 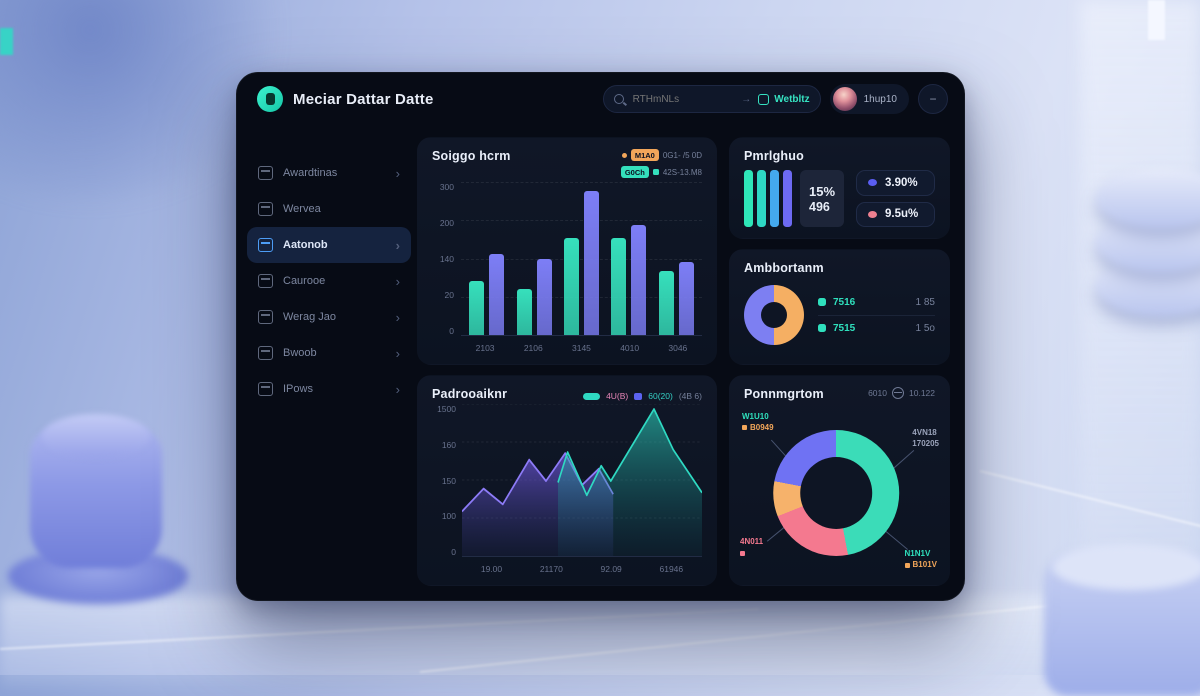 I want to click on background-knob-base, so click(x=98, y=576).